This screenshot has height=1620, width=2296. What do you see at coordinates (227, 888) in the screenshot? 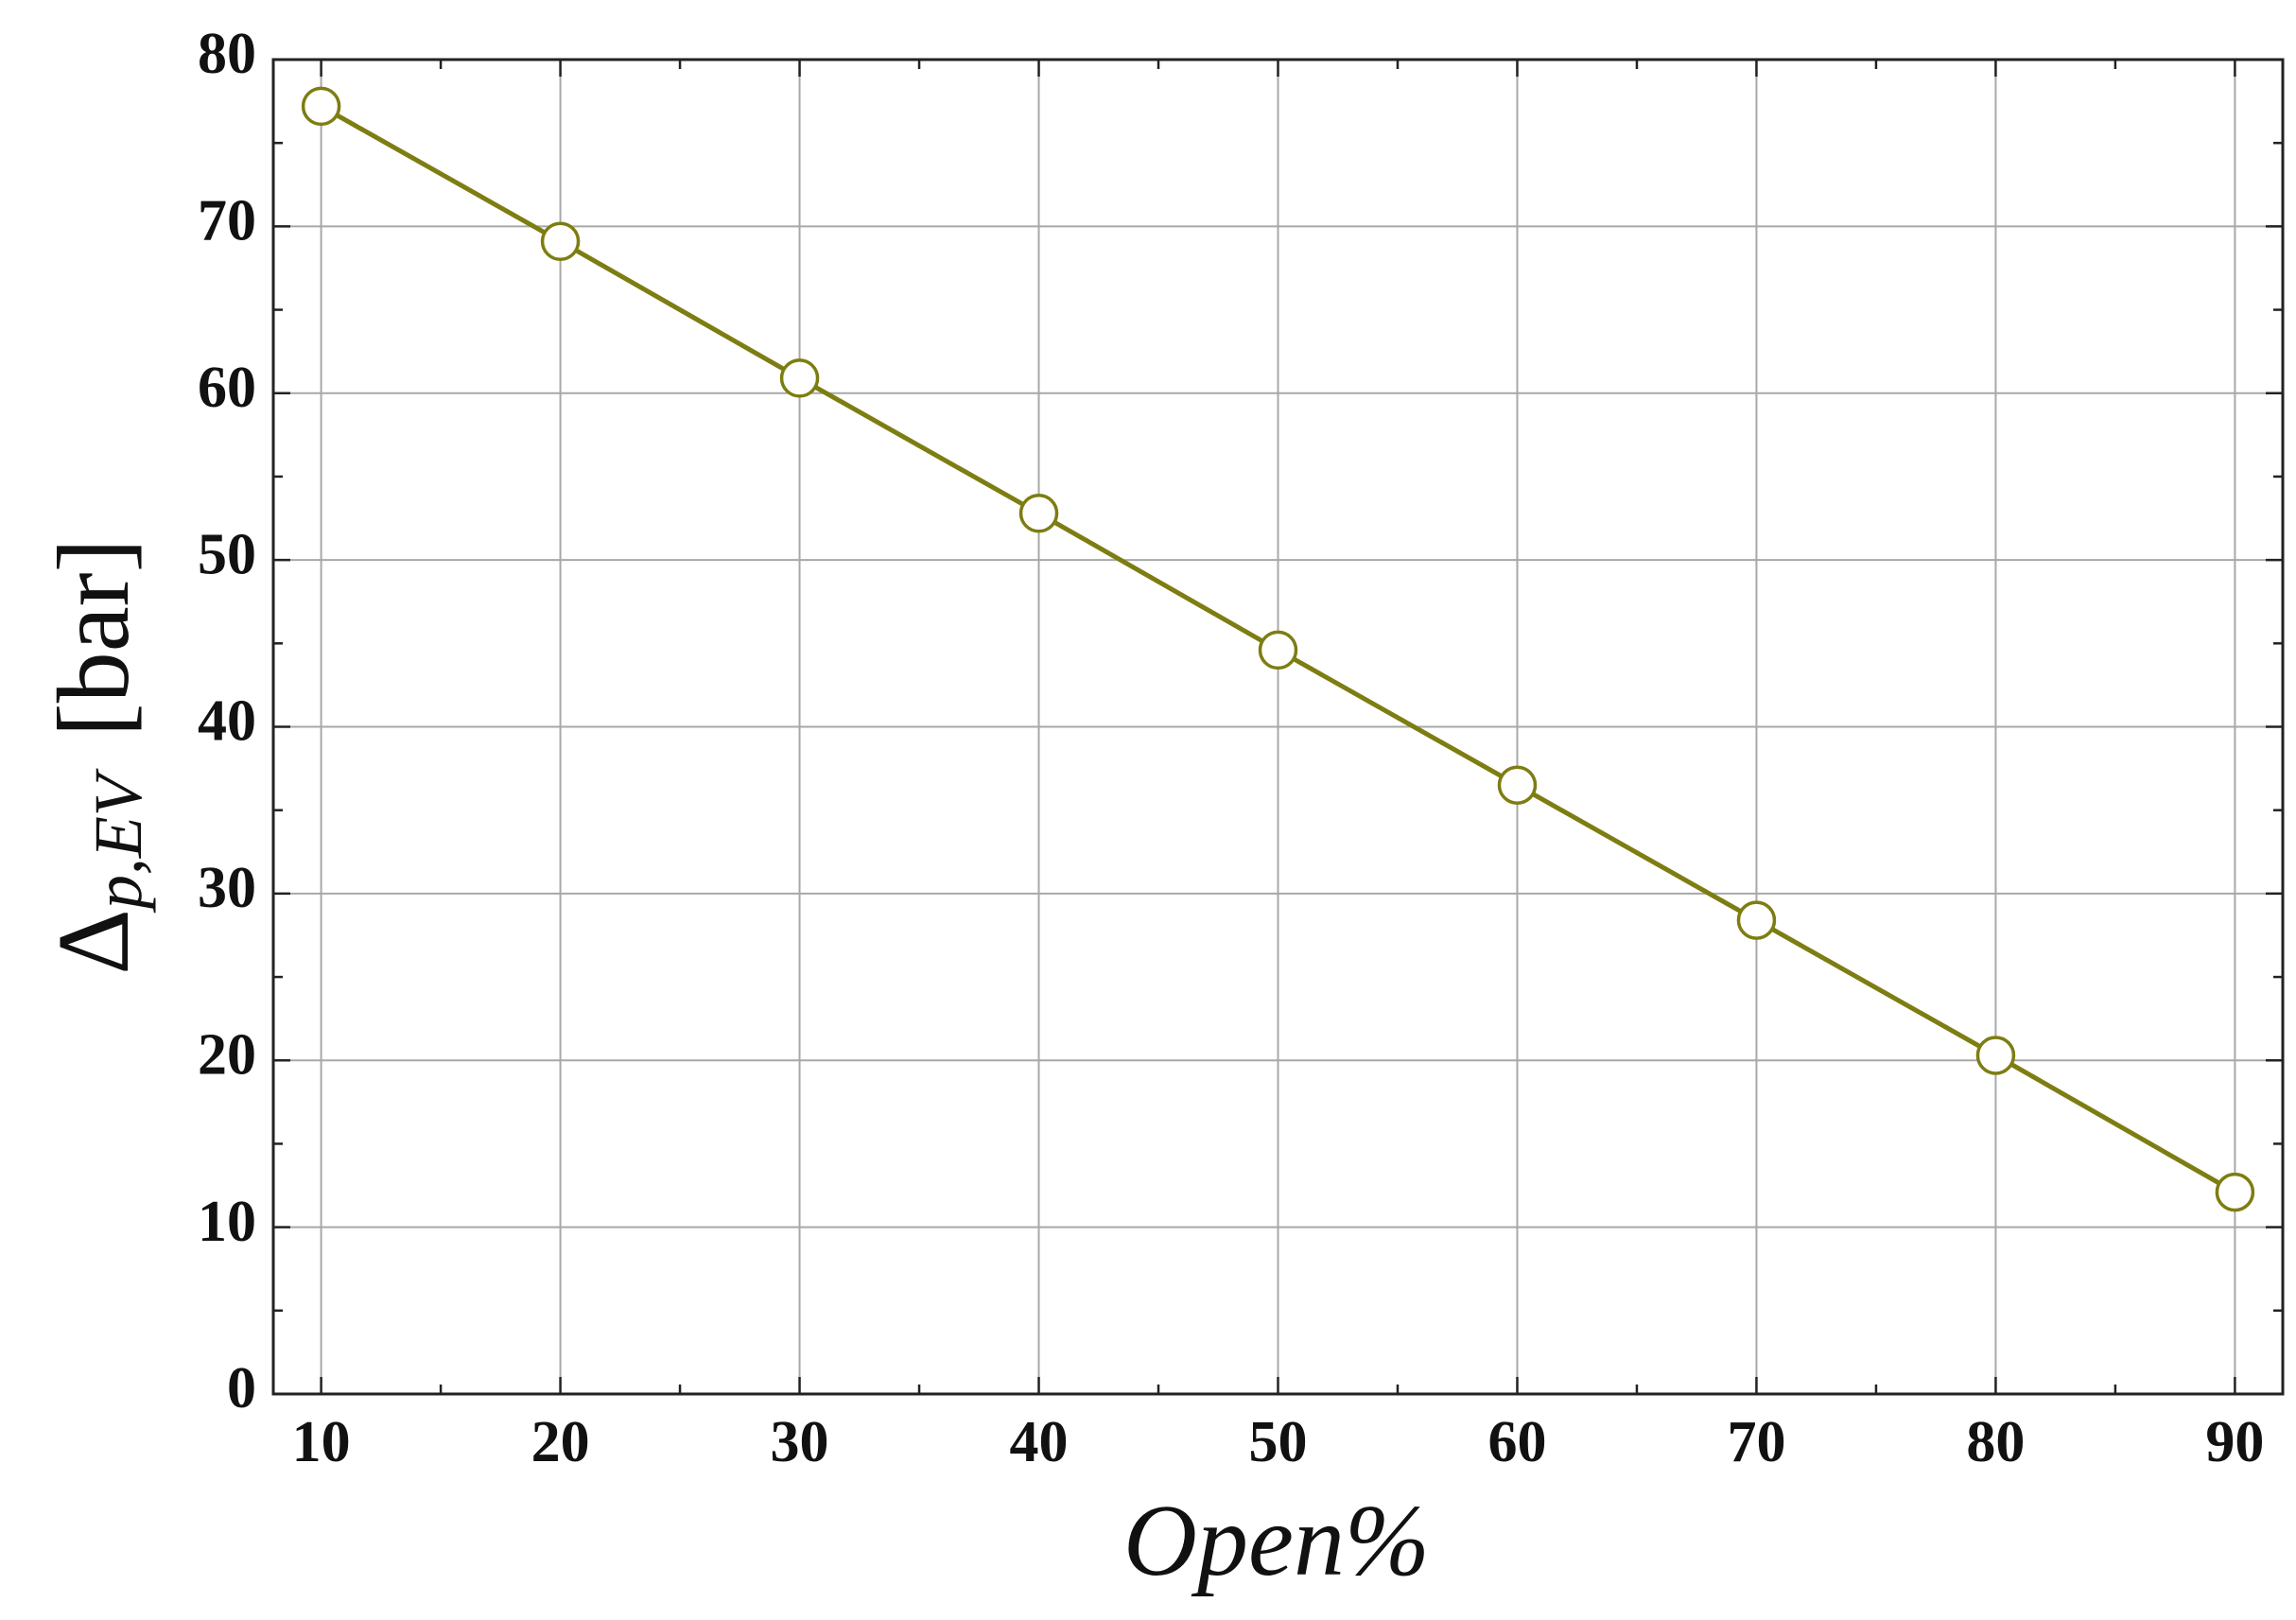
I see `y-tick-label: 30` at bounding box center [227, 888].